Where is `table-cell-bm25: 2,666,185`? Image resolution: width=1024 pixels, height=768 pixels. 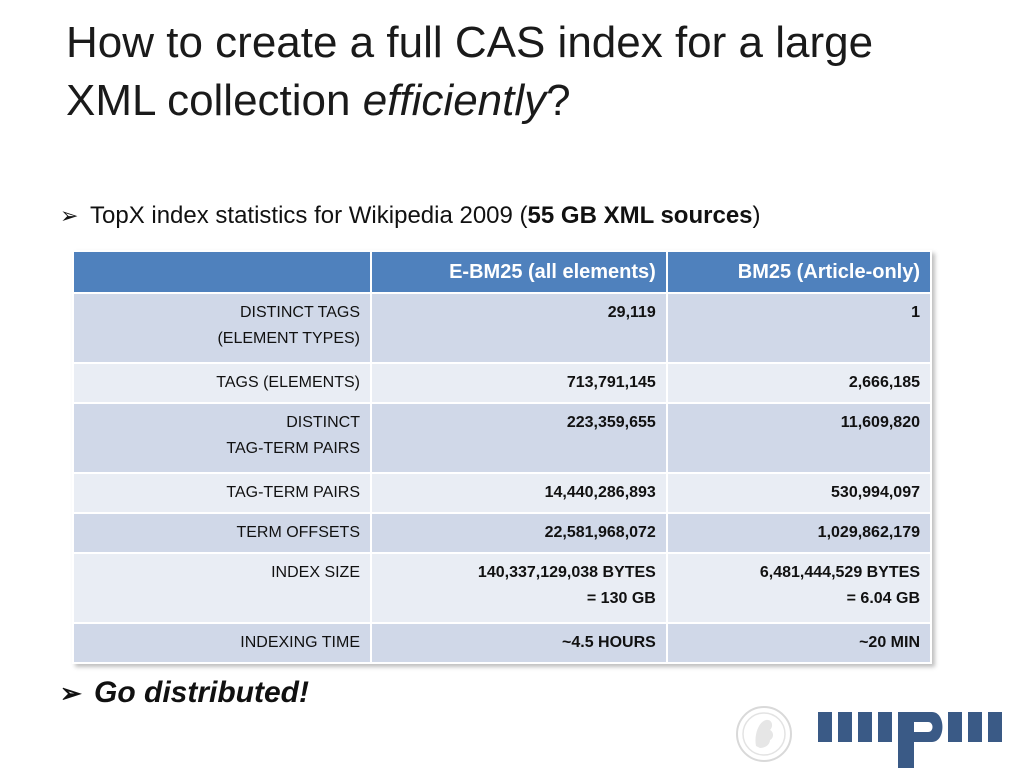 table-cell-bm25: 2,666,185 is located at coordinates (799, 383).